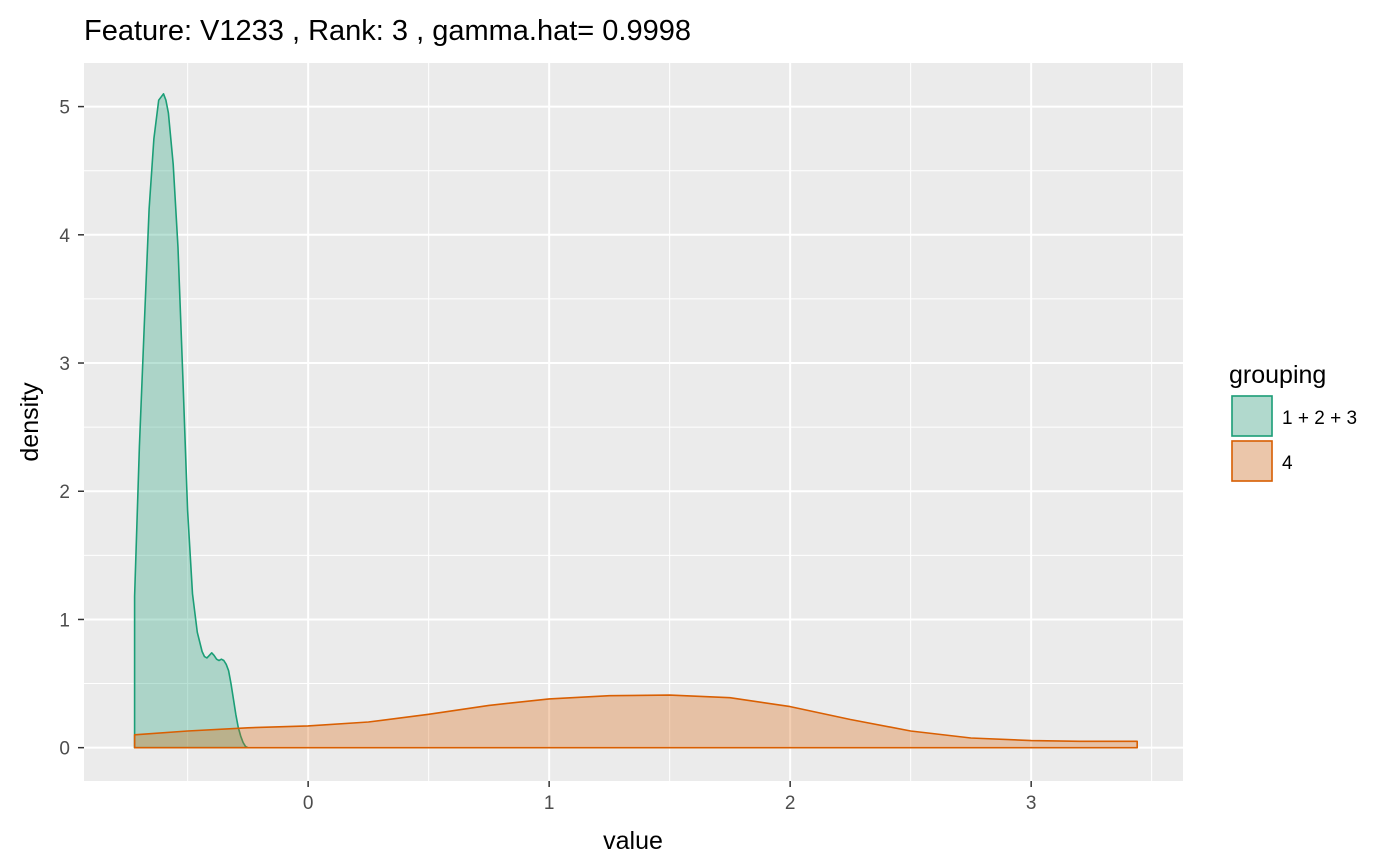 Image resolution: width=1400 pixels, height=865 pixels. What do you see at coordinates (790, 803) in the screenshot?
I see `x-tick-label: 2` at bounding box center [790, 803].